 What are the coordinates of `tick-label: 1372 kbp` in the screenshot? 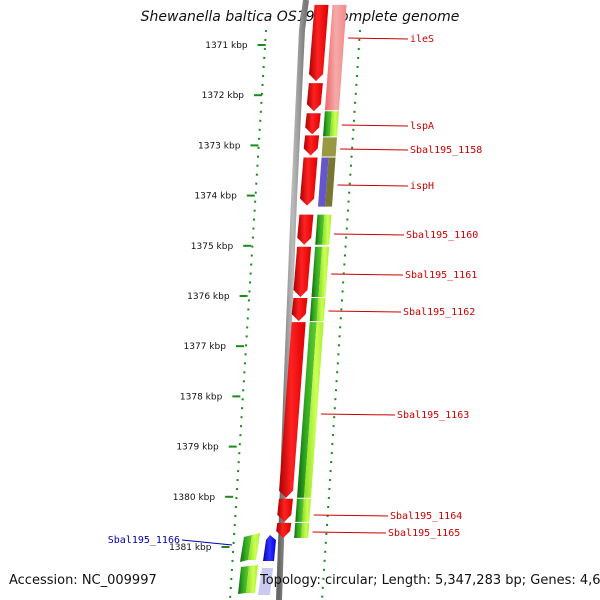 It's located at (223, 96).